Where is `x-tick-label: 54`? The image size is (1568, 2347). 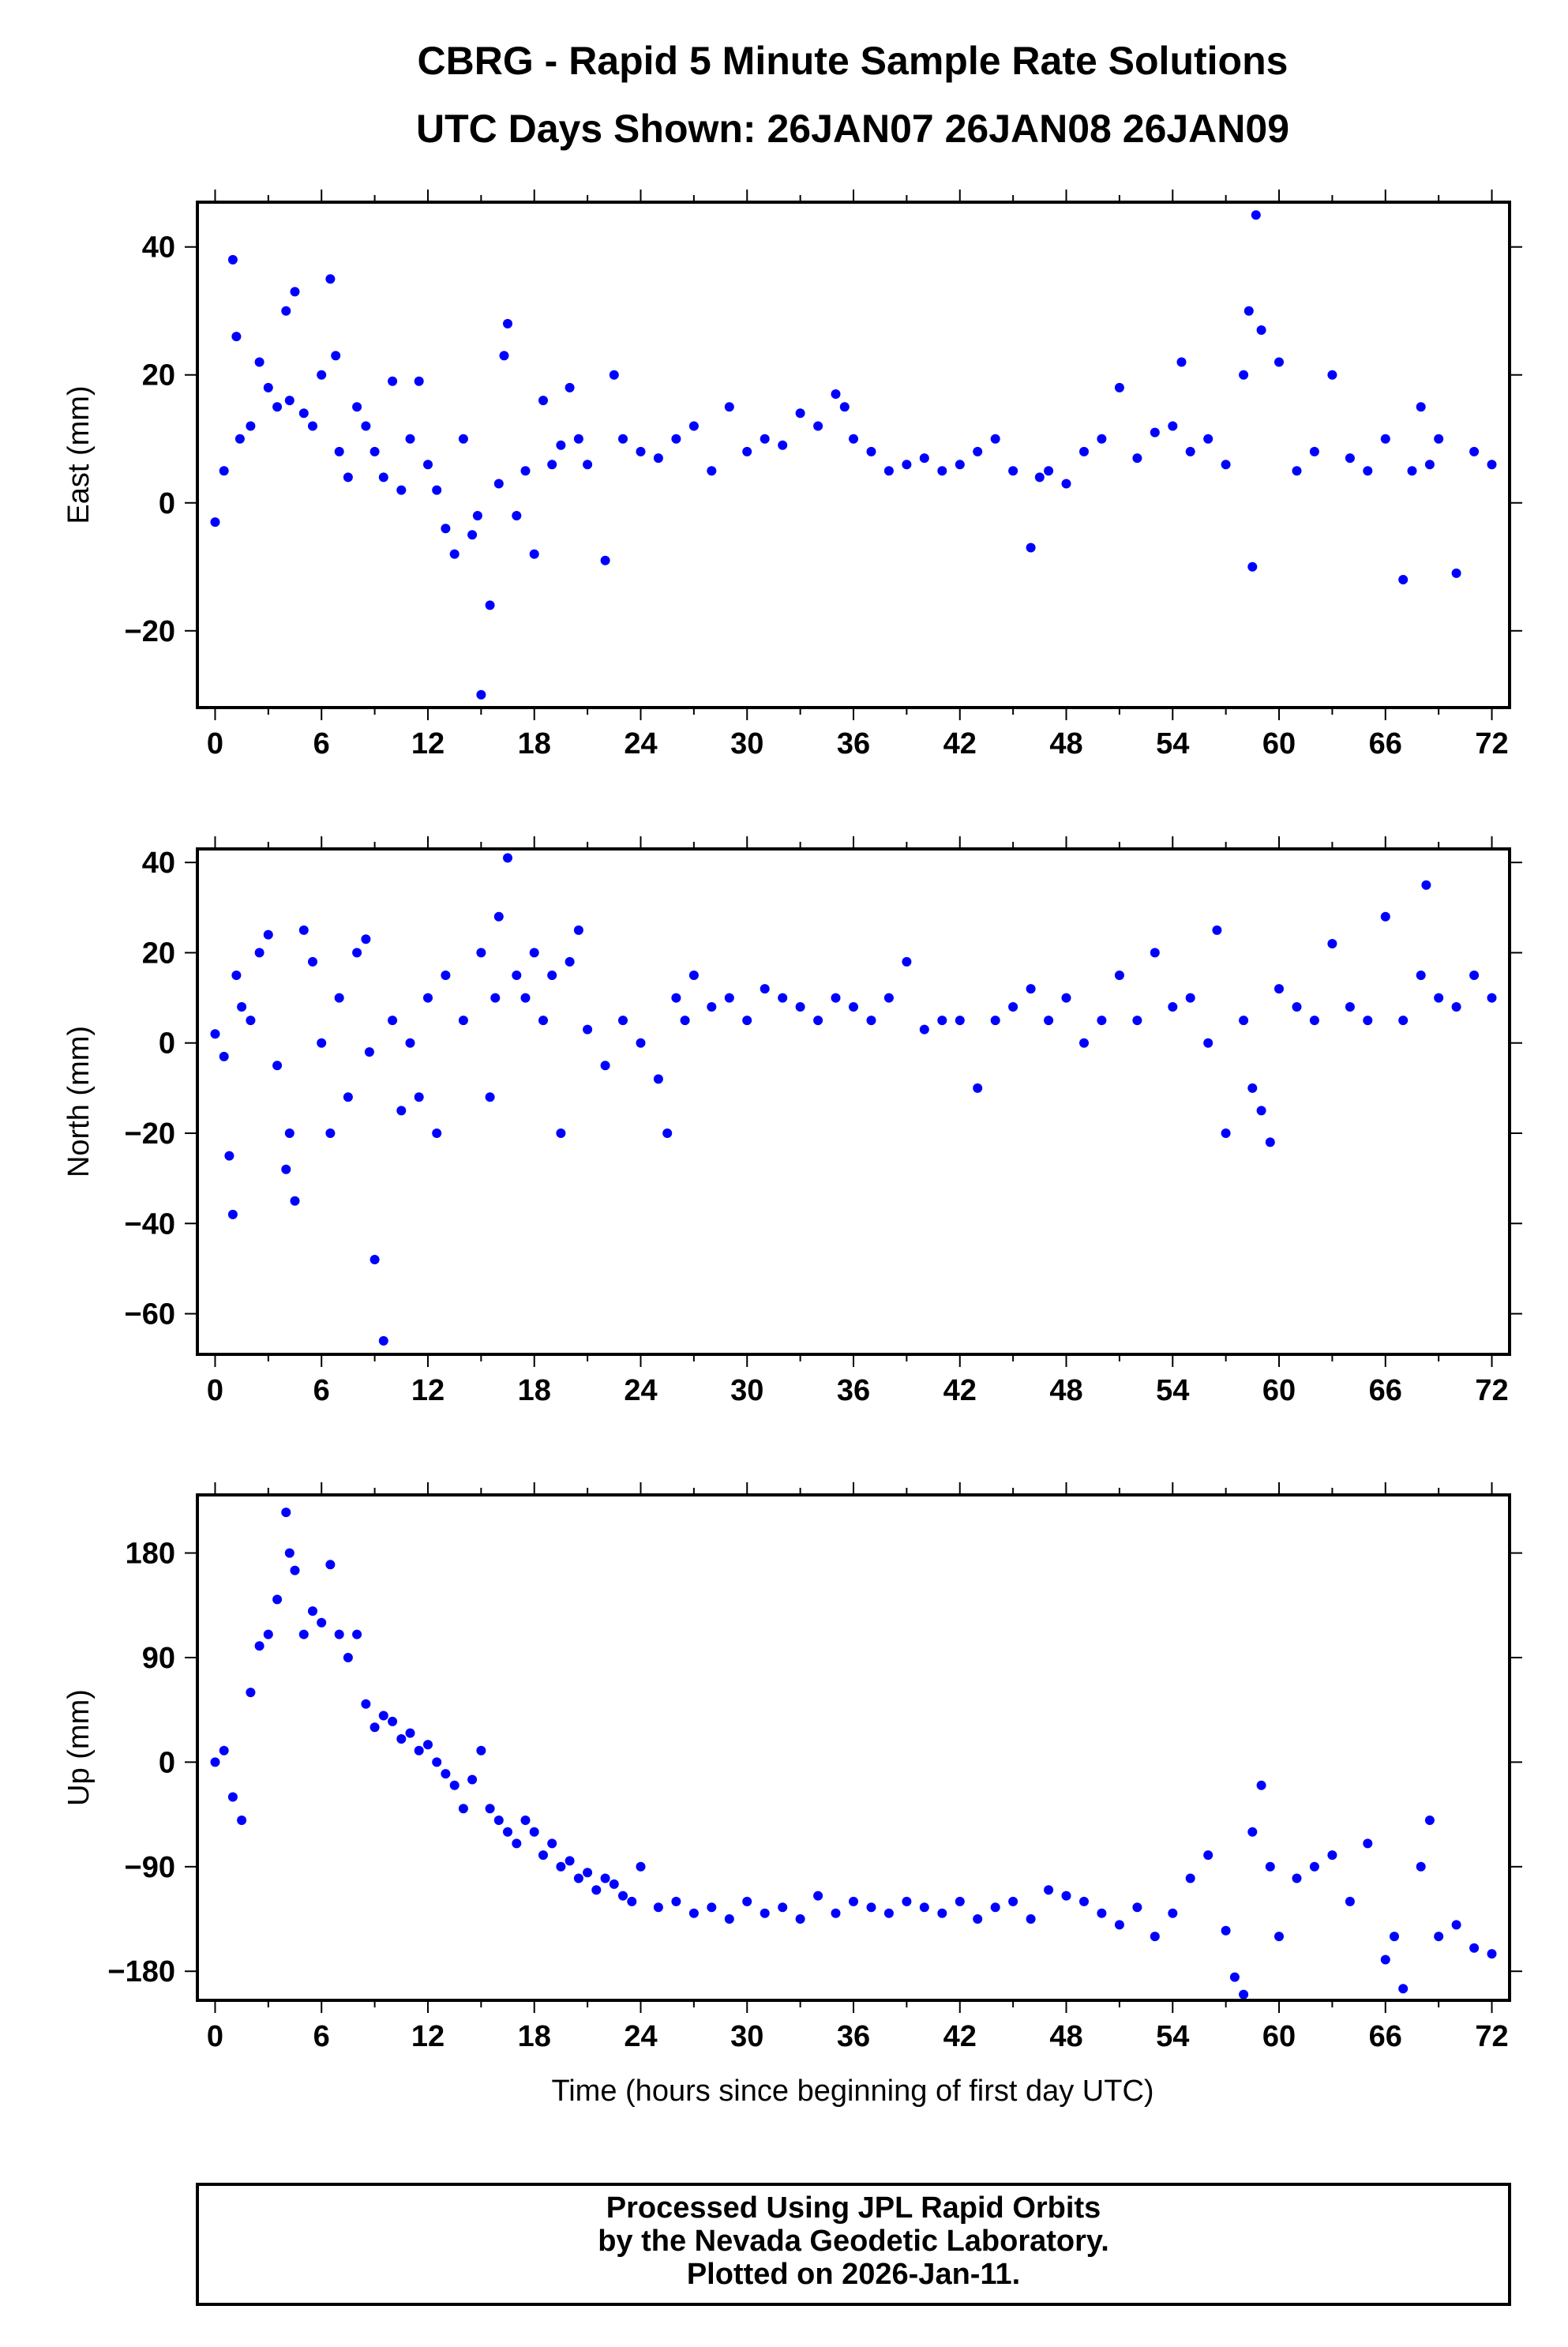
x-tick-label: 54 is located at coordinates (1172, 1390).